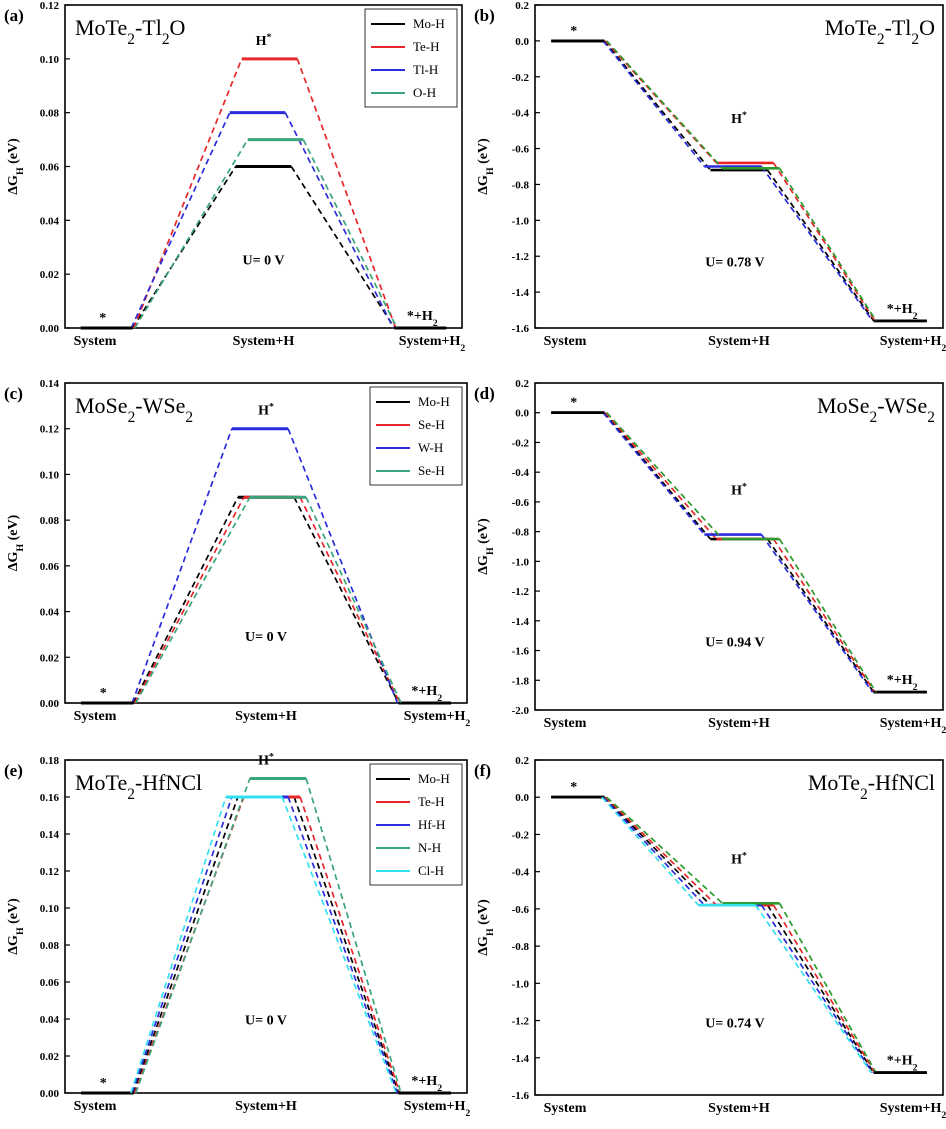  What do you see at coordinates (734, 263) in the screenshot?
I see `applied-potential: U= 0.78 V` at bounding box center [734, 263].